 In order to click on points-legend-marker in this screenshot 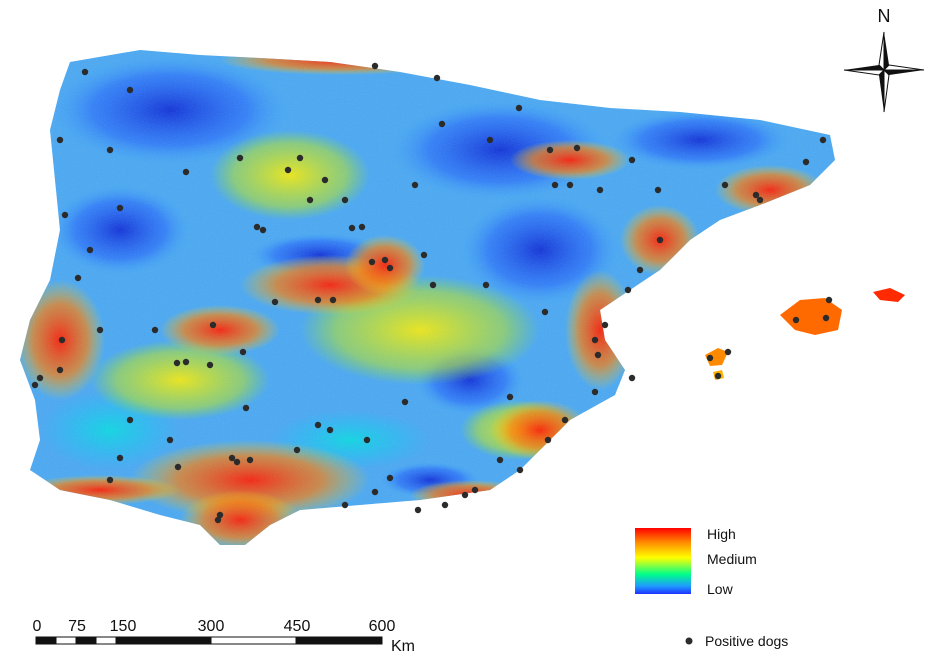, I will do `click(689, 641)`.